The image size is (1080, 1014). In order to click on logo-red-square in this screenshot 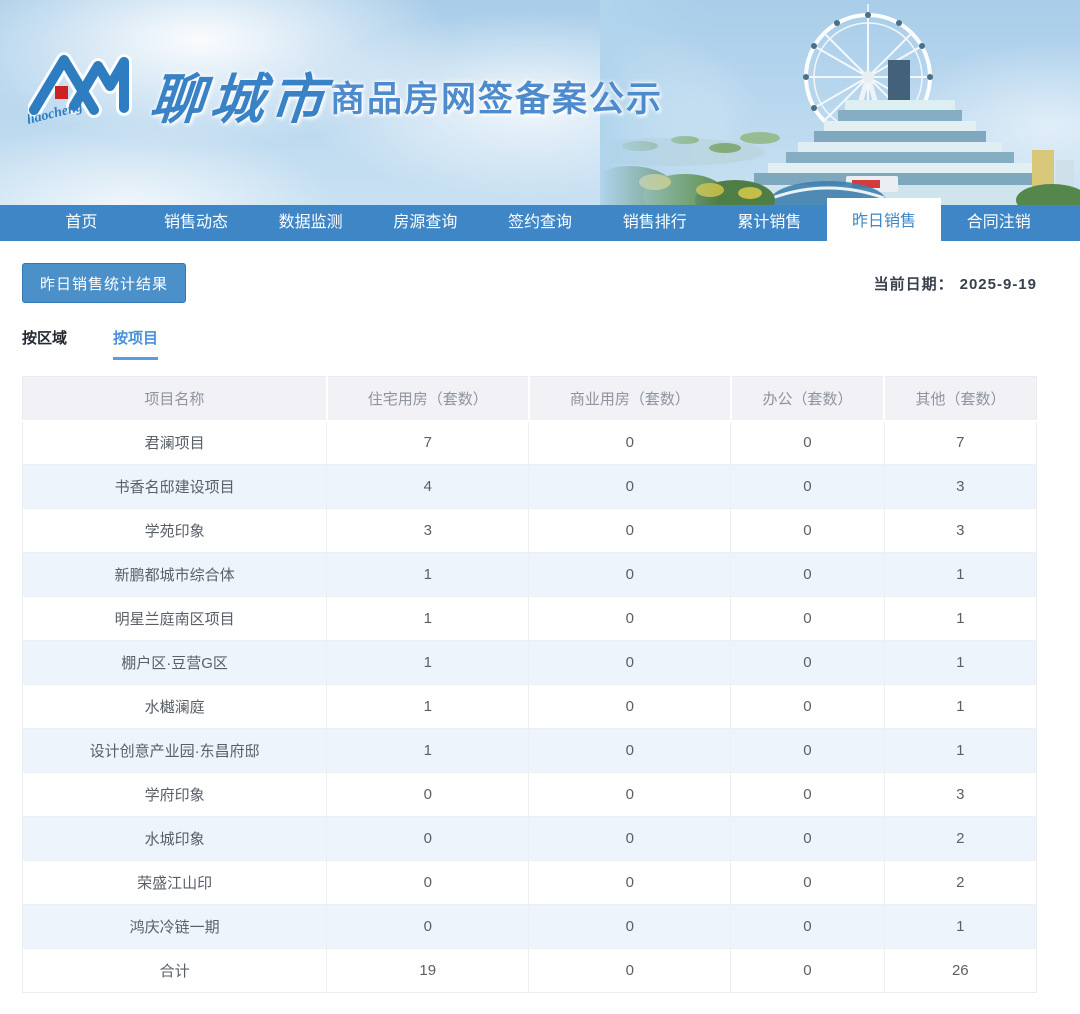, I will do `click(61, 92)`.